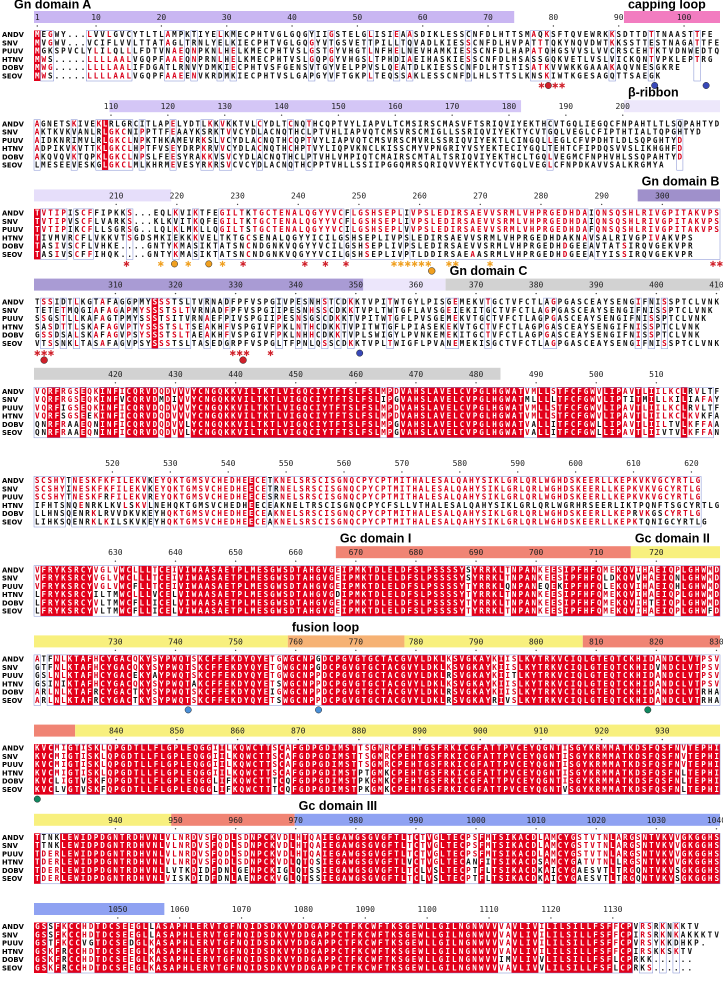 The image size is (723, 982). Describe the element at coordinates (619, 17) in the screenshot. I see `position-number: 90` at that location.